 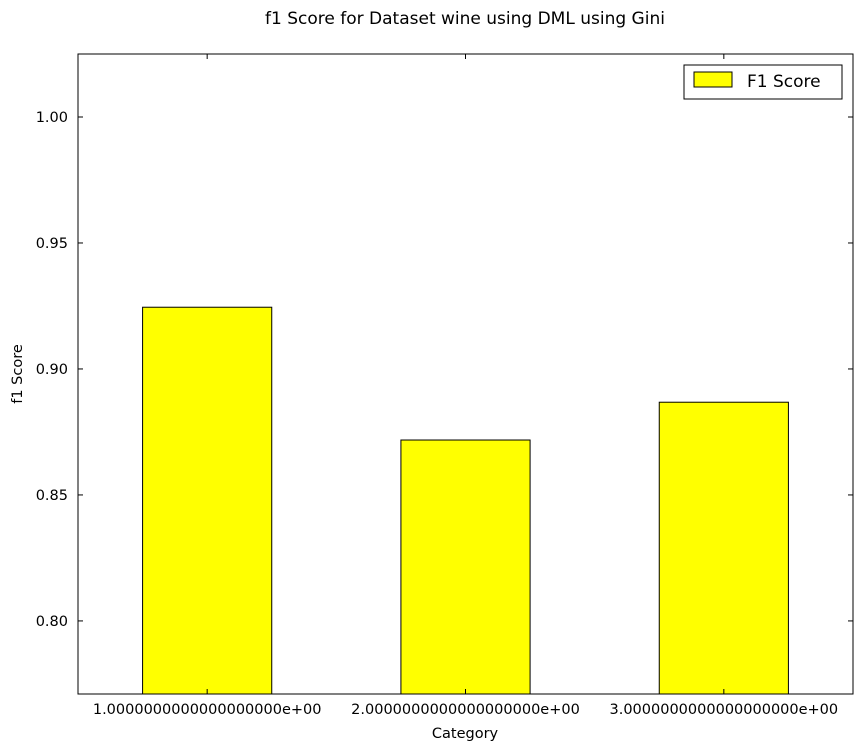 I want to click on x-tick-label: 1.0000000000000000000e+00, so click(x=207, y=710).